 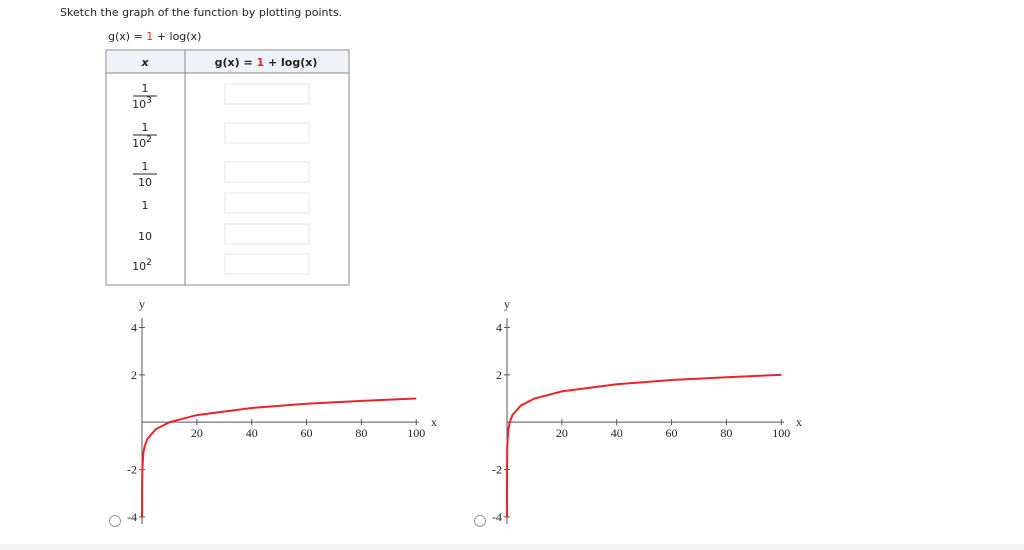 I want to click on x-value: 1, so click(x=145, y=205).